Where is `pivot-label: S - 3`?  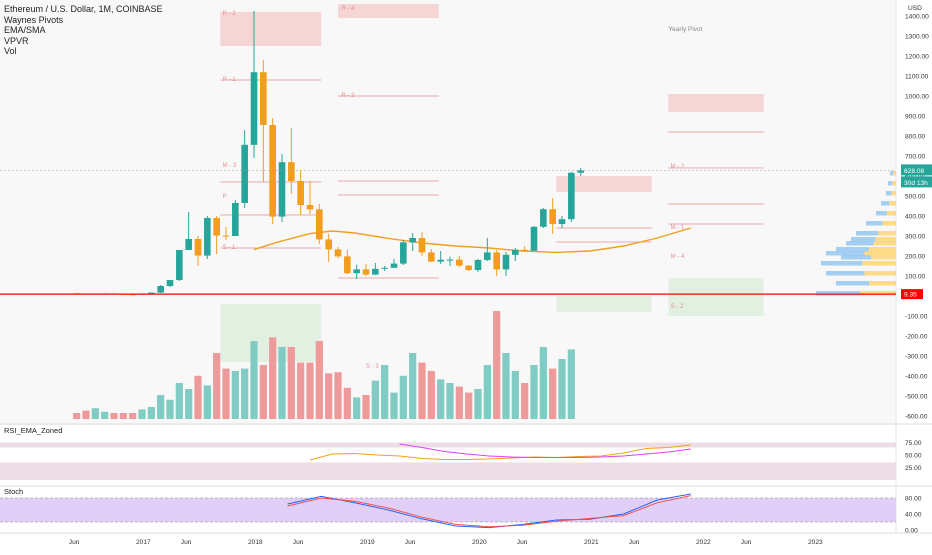 pivot-label: S - 3 is located at coordinates (372, 367).